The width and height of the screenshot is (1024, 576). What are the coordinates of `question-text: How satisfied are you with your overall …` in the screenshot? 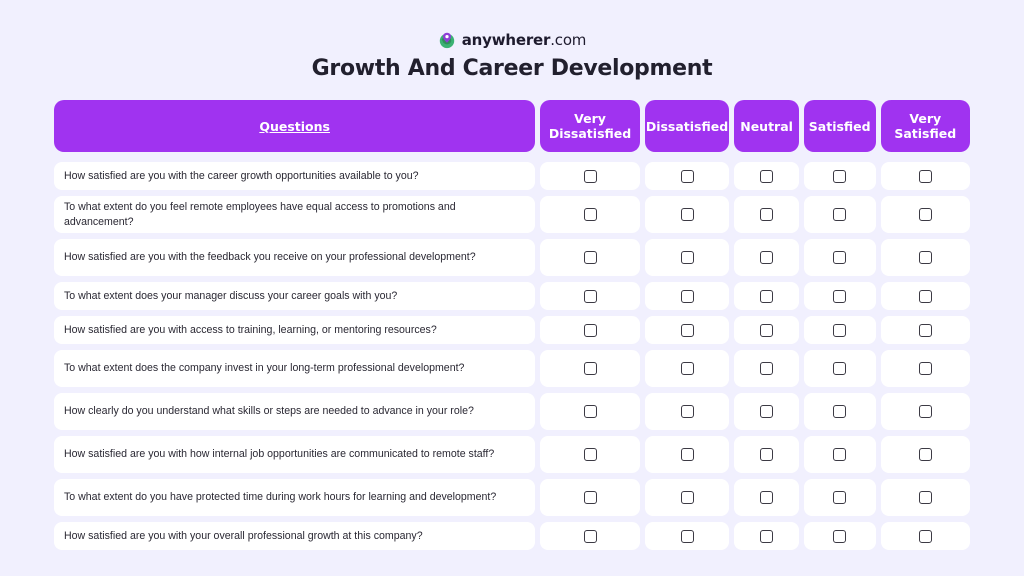 It's located at (295, 536).